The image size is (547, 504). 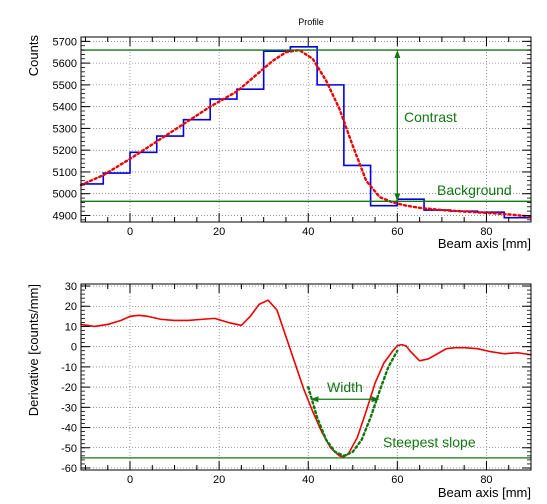 What do you see at coordinates (474, 190) in the screenshot?
I see `background-label: Background` at bounding box center [474, 190].